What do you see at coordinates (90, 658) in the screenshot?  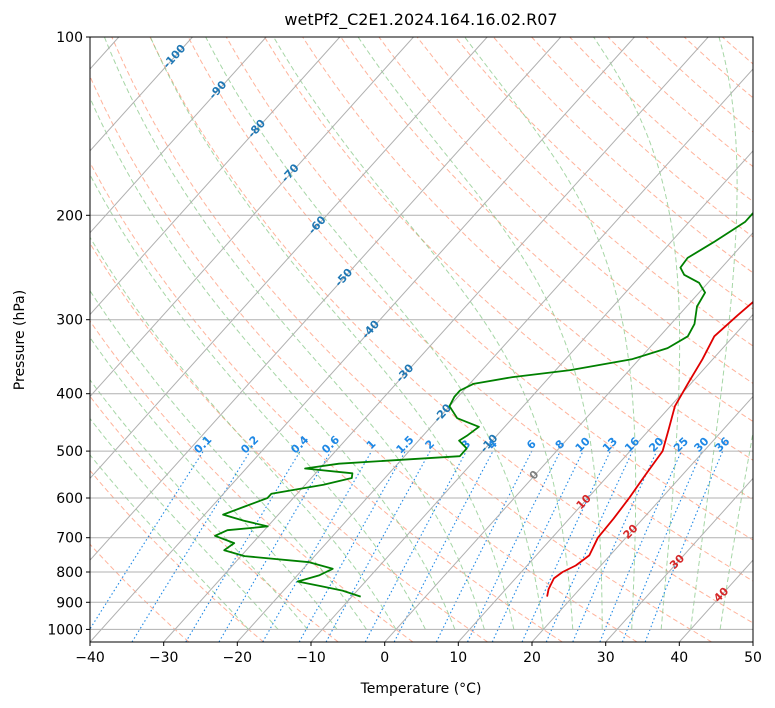 I see `x-tick-label: −40` at bounding box center [90, 658].